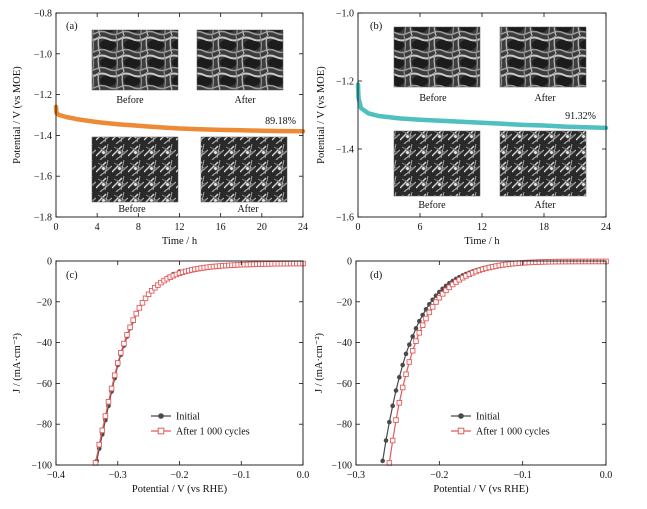  Describe the element at coordinates (344, 302) in the screenshot. I see `y-tick-label: −20` at that location.